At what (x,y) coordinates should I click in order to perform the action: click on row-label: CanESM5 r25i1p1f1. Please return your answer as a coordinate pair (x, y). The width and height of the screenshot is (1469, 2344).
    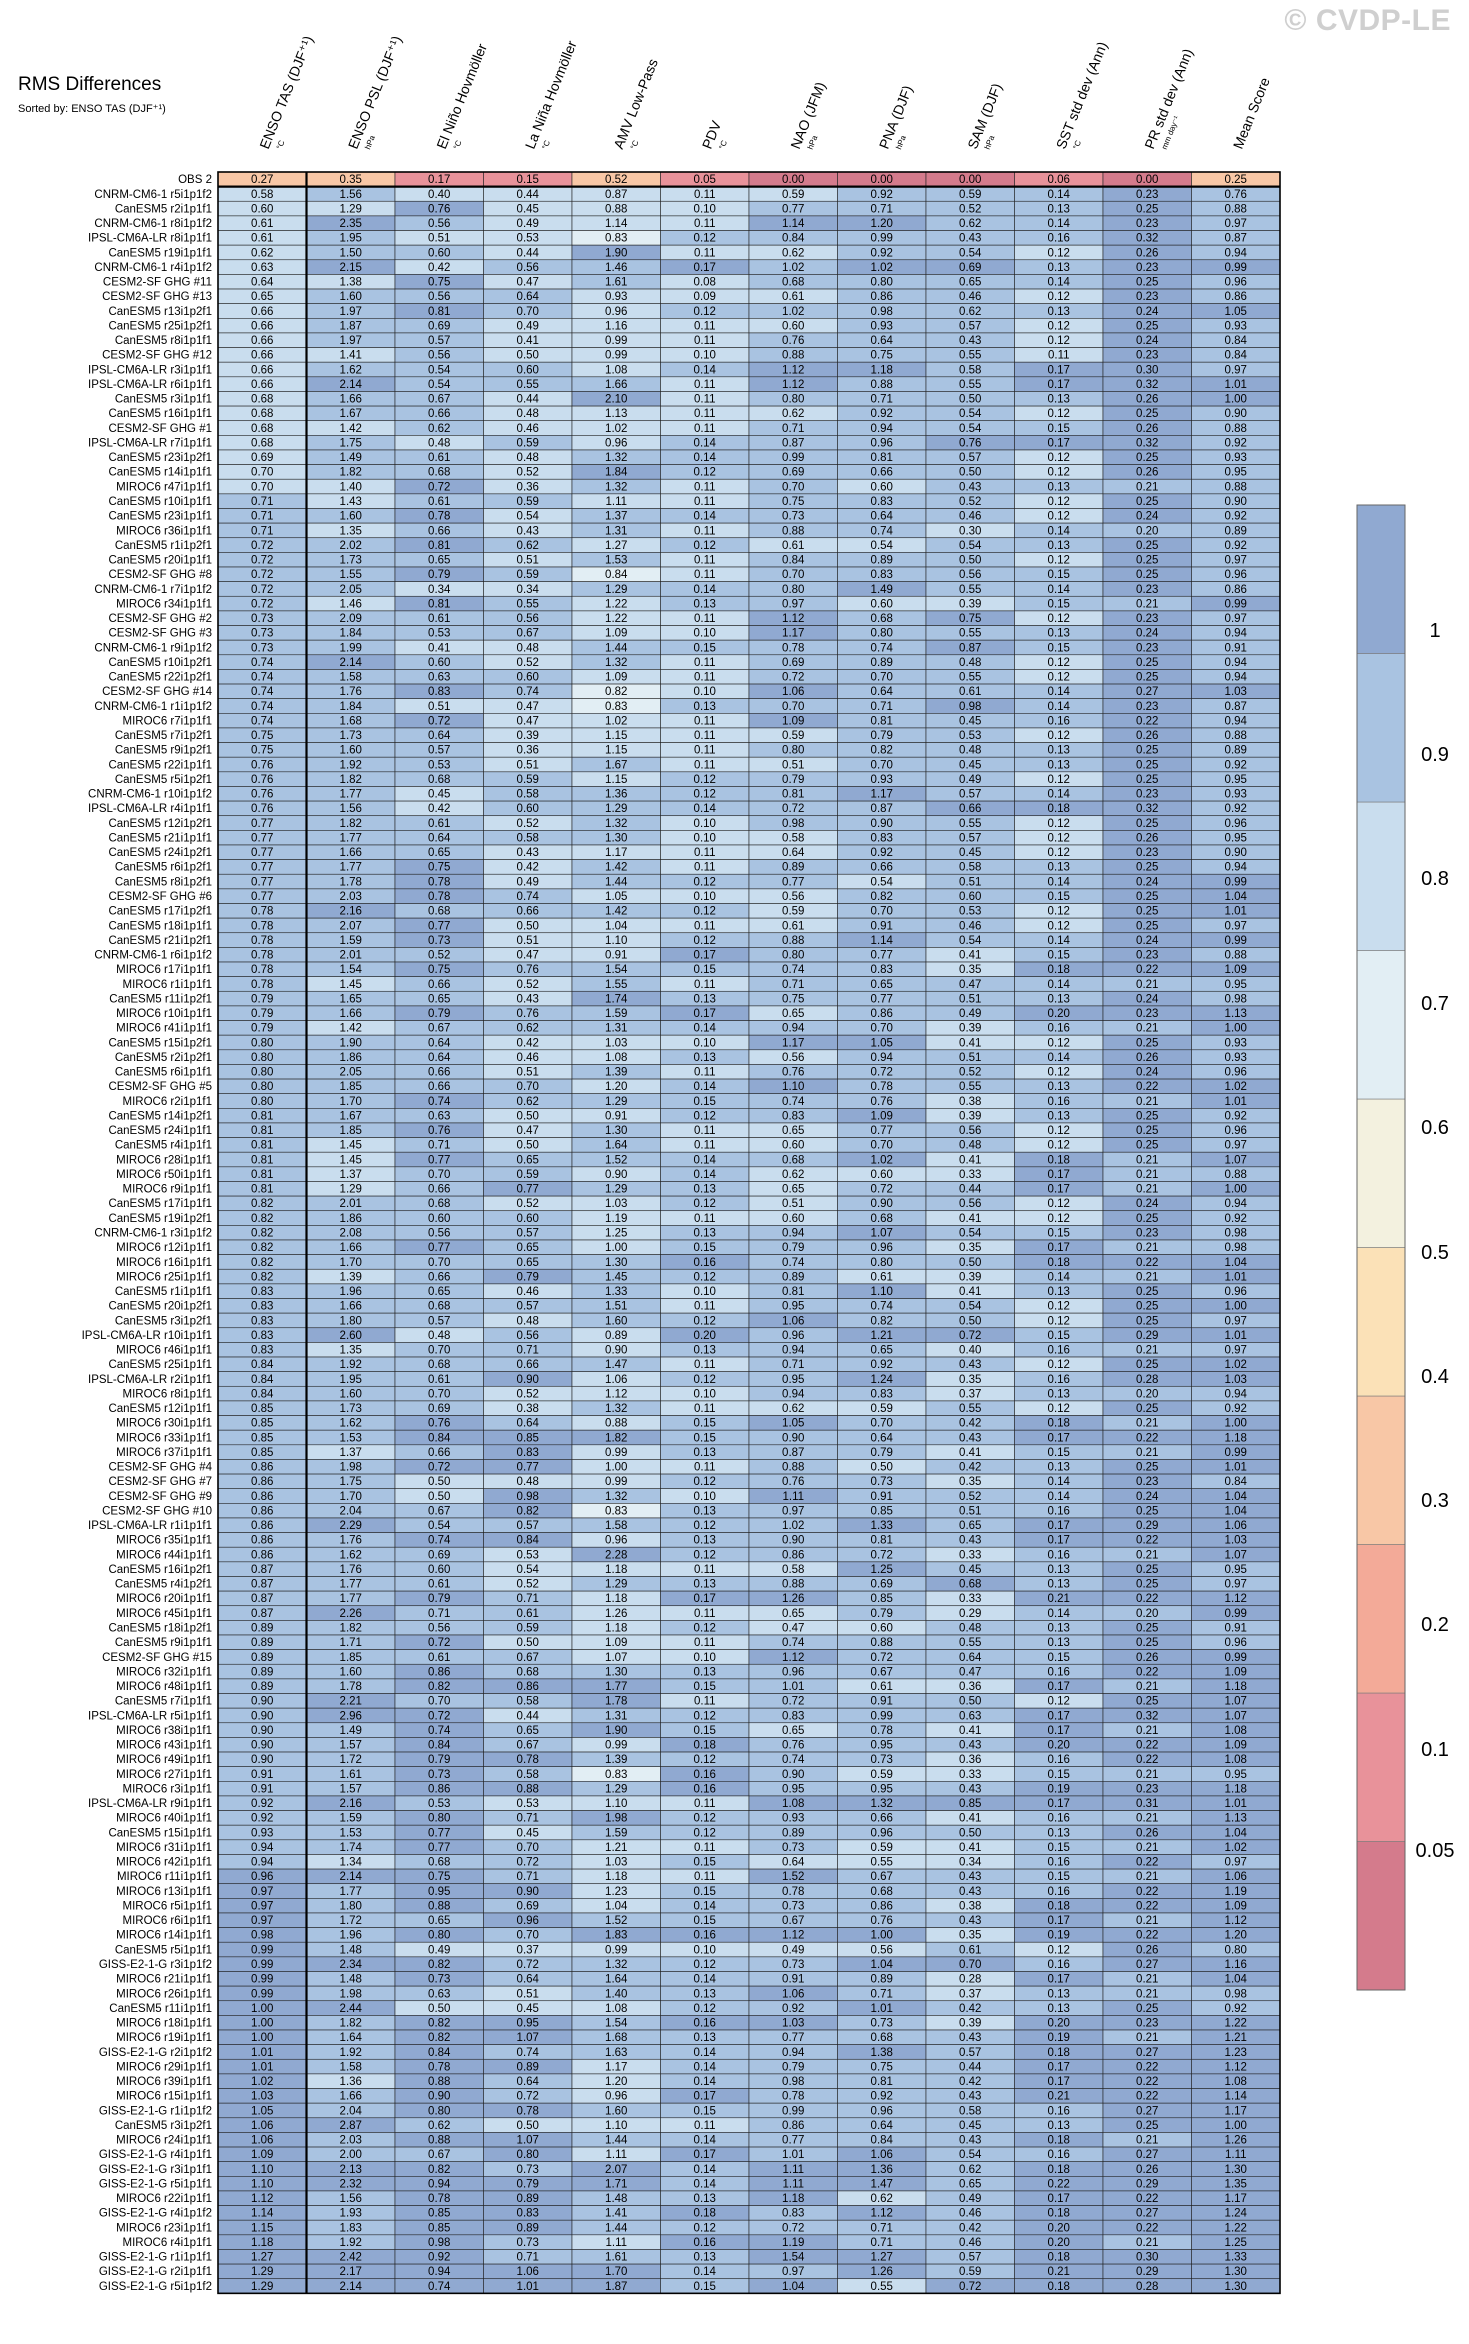
    Looking at the image, I should click on (160, 1365).